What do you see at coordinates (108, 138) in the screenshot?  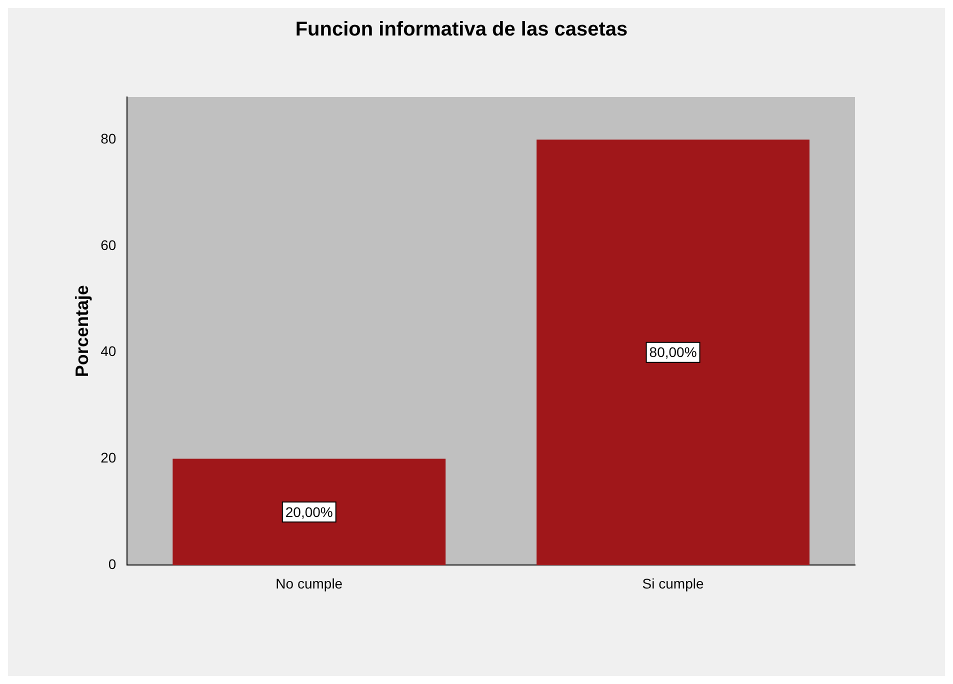 I see `y-tick-label: 80` at bounding box center [108, 138].